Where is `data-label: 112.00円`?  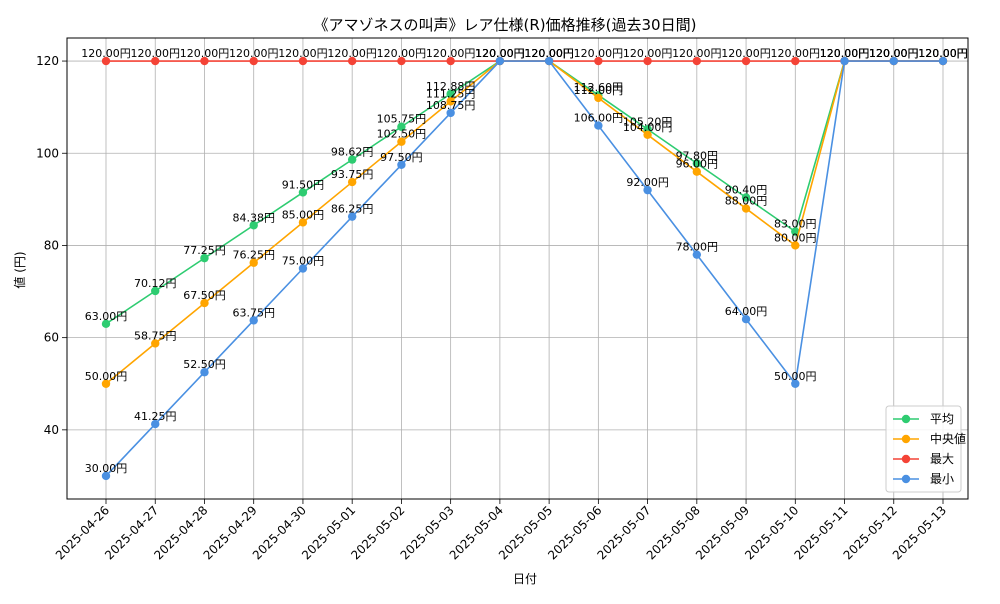
data-label: 112.00円 is located at coordinates (599, 90).